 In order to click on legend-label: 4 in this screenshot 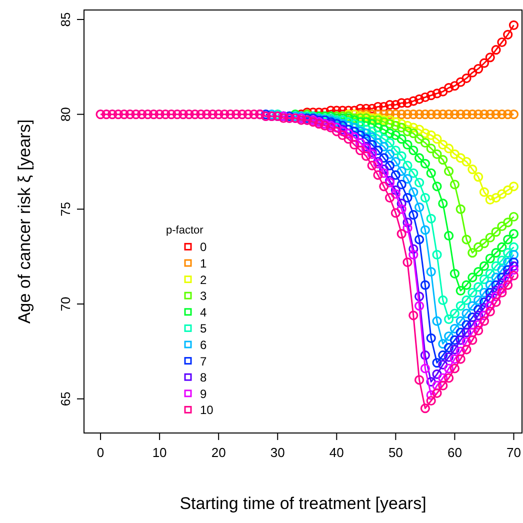, I will do `click(203, 312)`.